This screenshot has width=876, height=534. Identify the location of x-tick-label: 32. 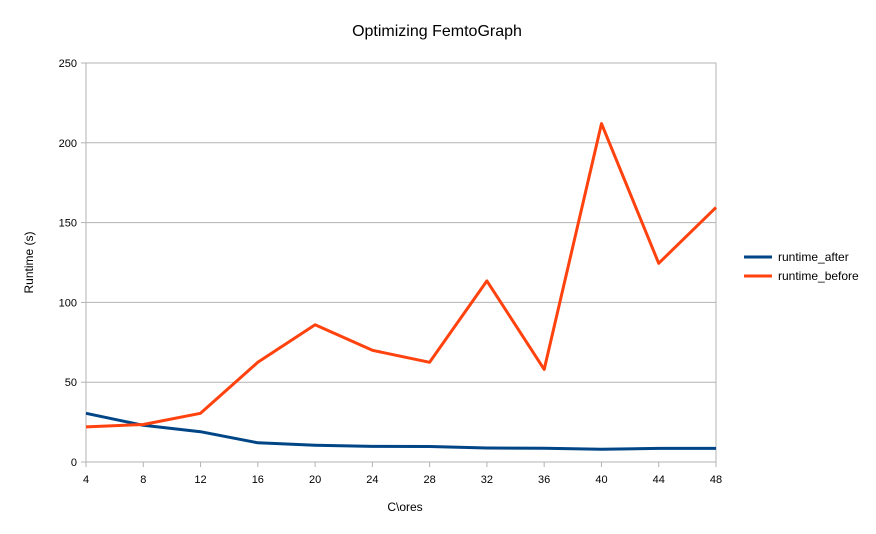
(487, 480).